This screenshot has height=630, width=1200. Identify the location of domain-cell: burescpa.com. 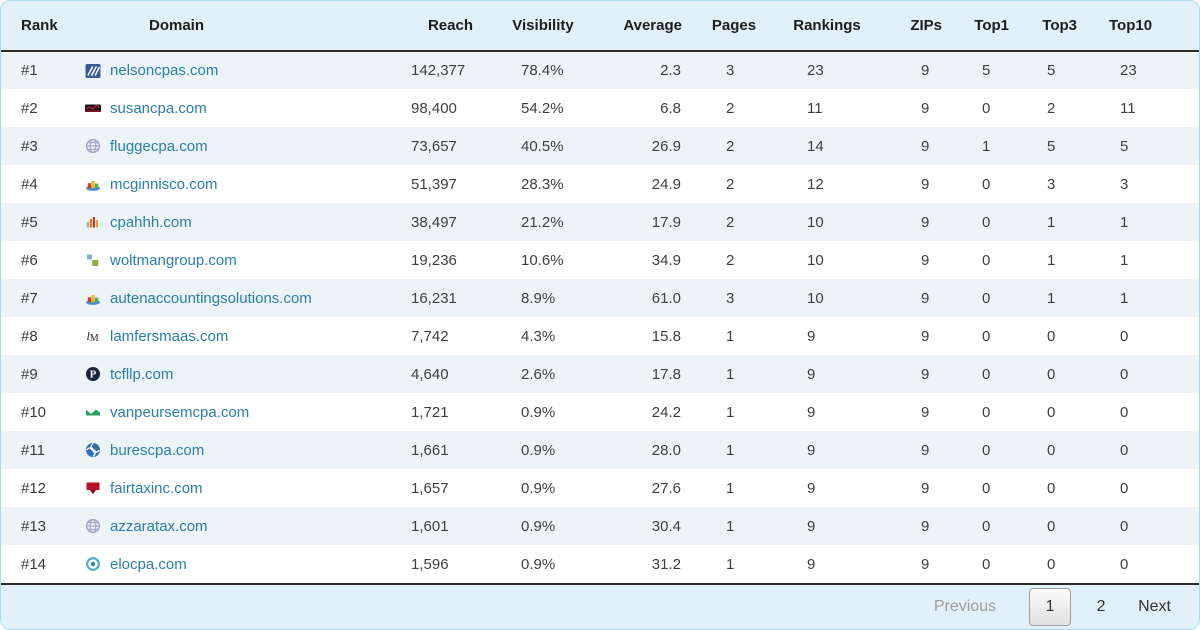
(235, 450).